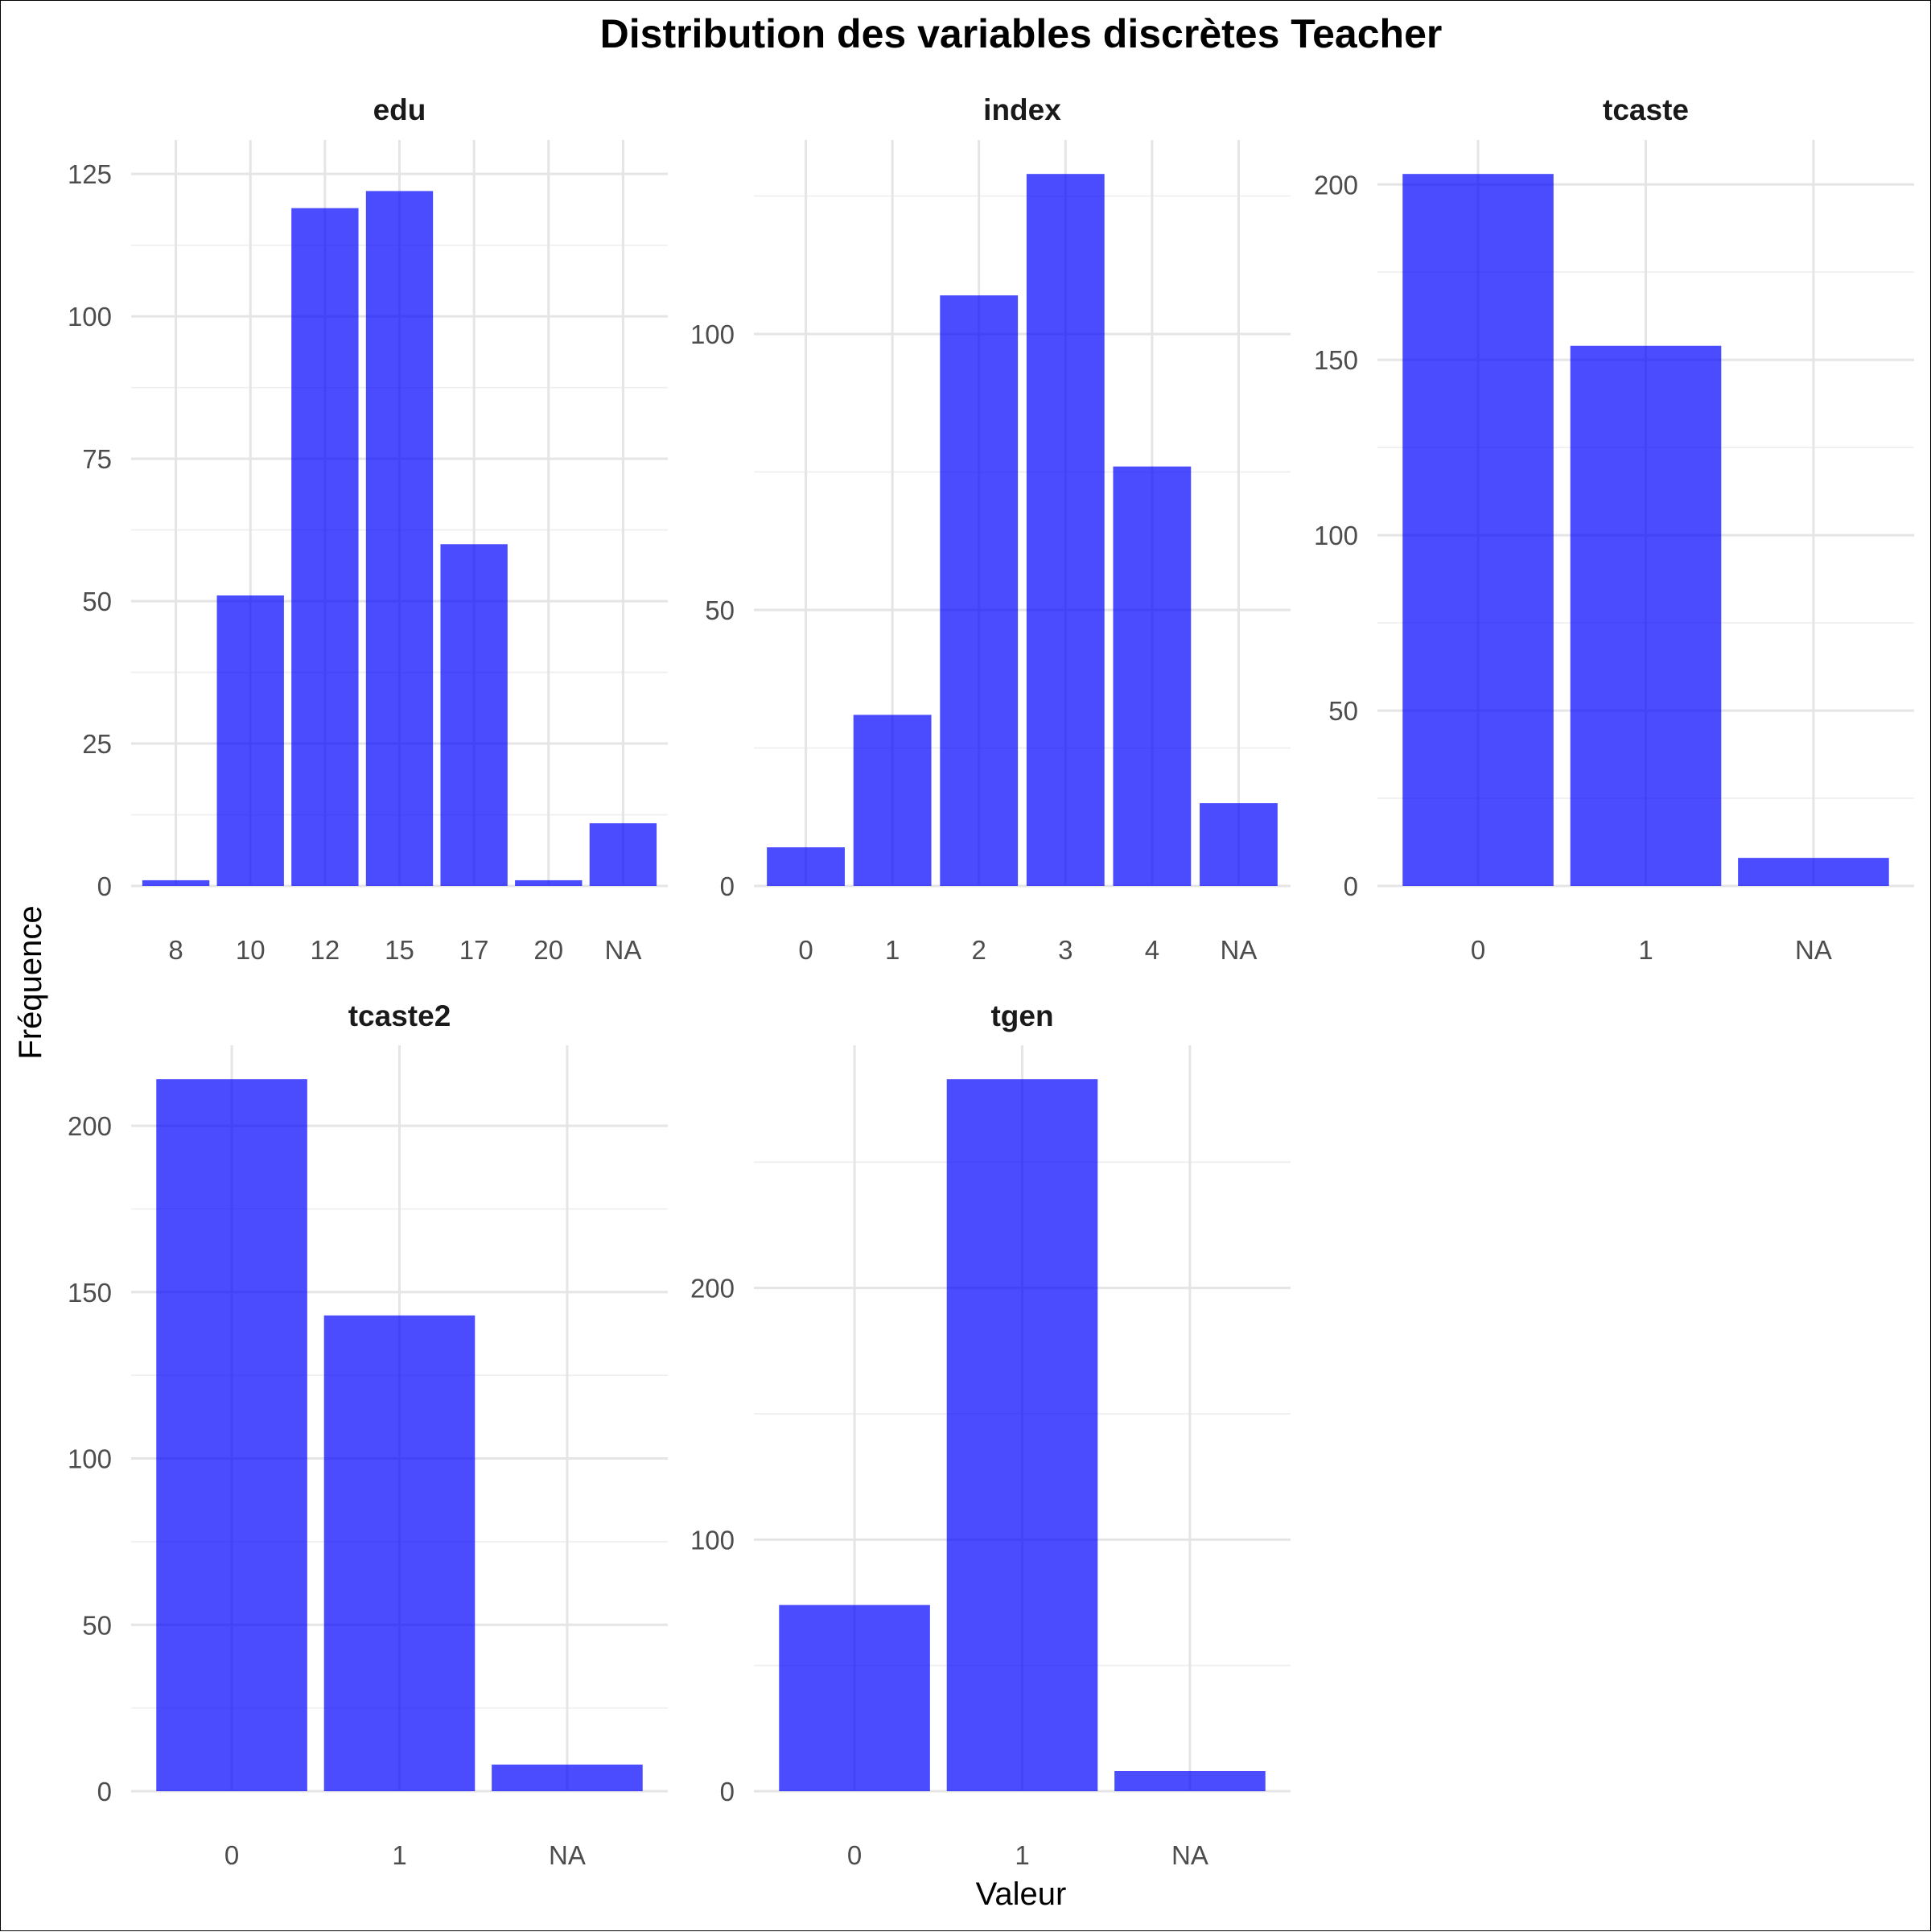  Describe the element at coordinates (1021, 1894) in the screenshot. I see `x-axis-title: Valeur` at that location.